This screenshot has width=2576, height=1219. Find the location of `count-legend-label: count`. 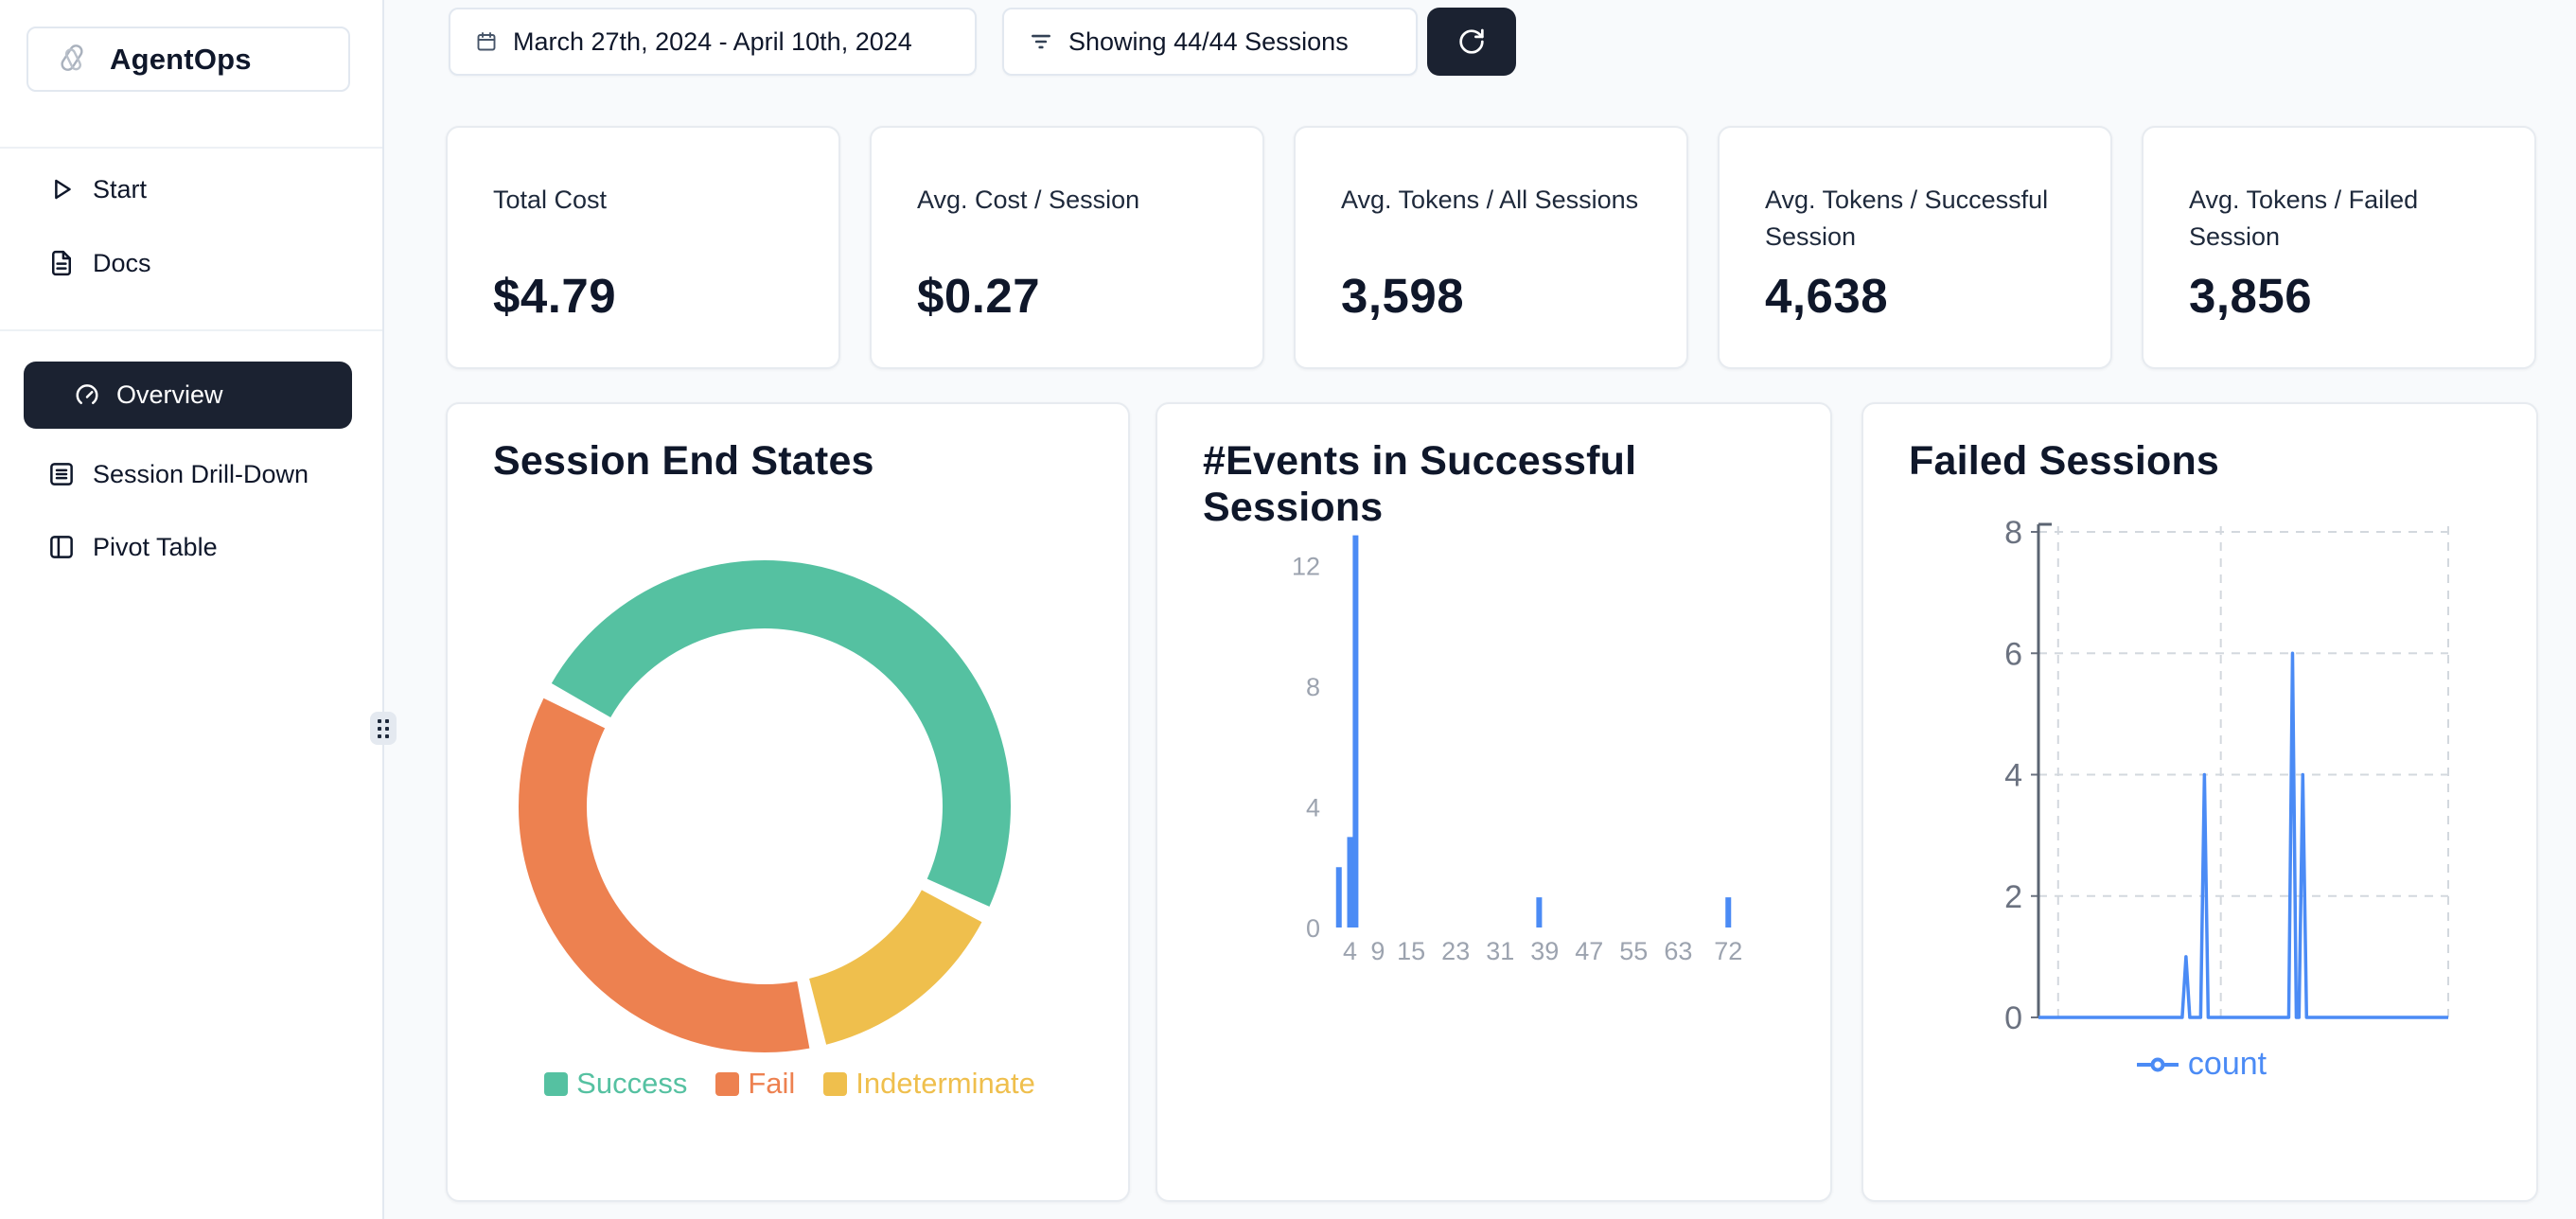

count-legend-label: count is located at coordinates (2227, 1064).